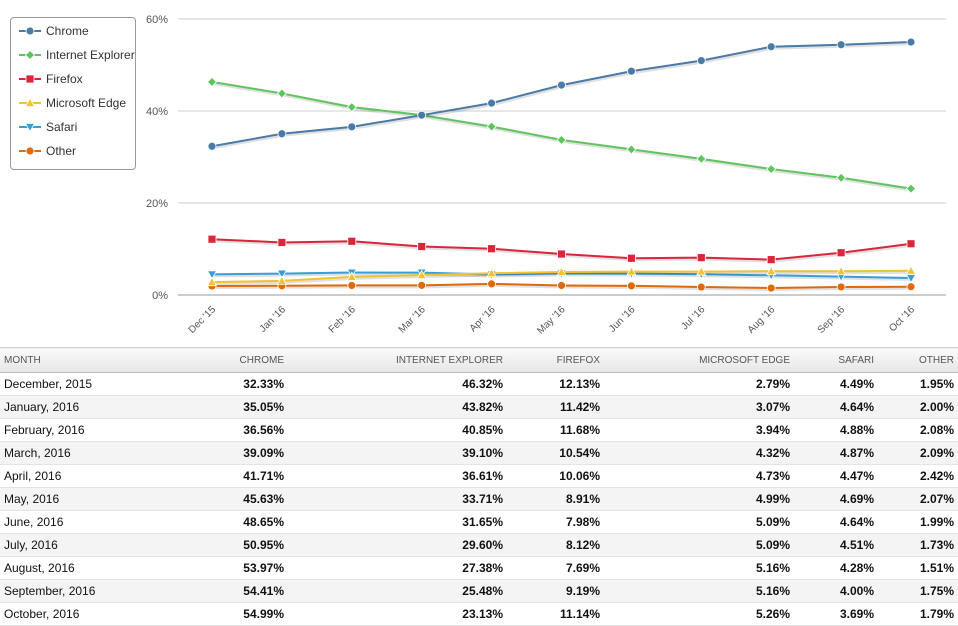 Image resolution: width=958 pixels, height=626 pixels. What do you see at coordinates (918, 360) in the screenshot?
I see `column-header-other: OTHER` at bounding box center [918, 360].